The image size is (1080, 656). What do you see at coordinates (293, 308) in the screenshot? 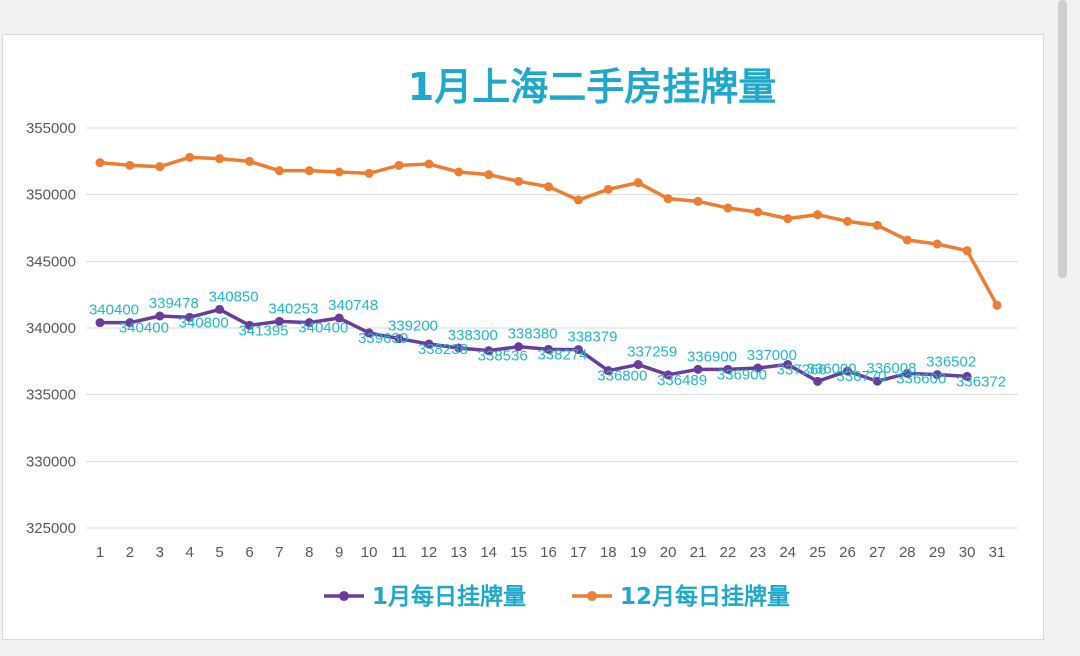
I see `data-label: 340253` at bounding box center [293, 308].